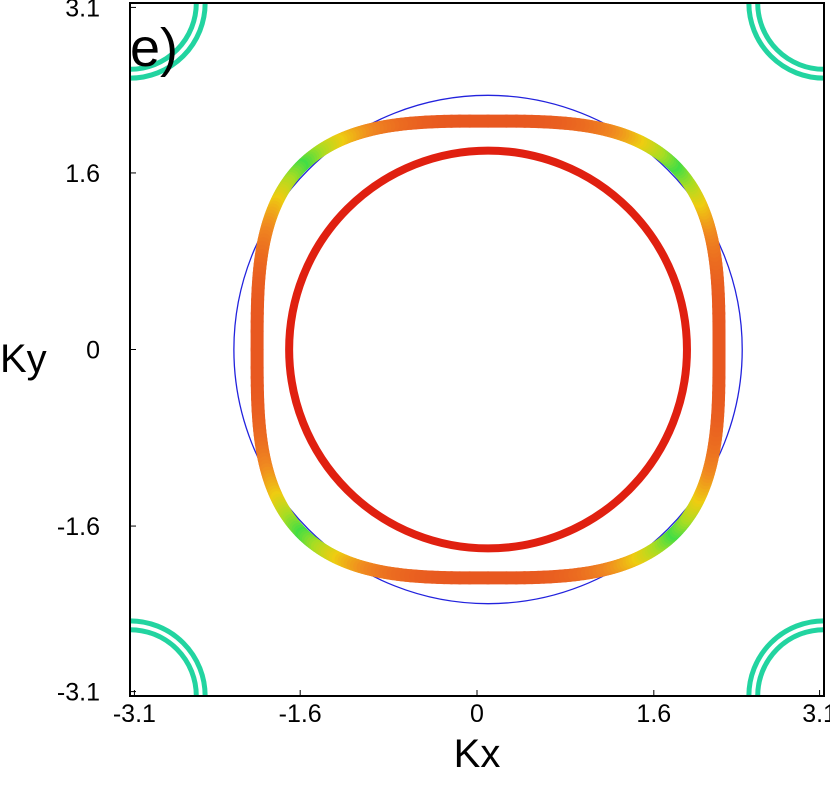 This screenshot has height=793, width=830. Describe the element at coordinates (300, 714) in the screenshot. I see `x-tick-label: -1.6` at that location.